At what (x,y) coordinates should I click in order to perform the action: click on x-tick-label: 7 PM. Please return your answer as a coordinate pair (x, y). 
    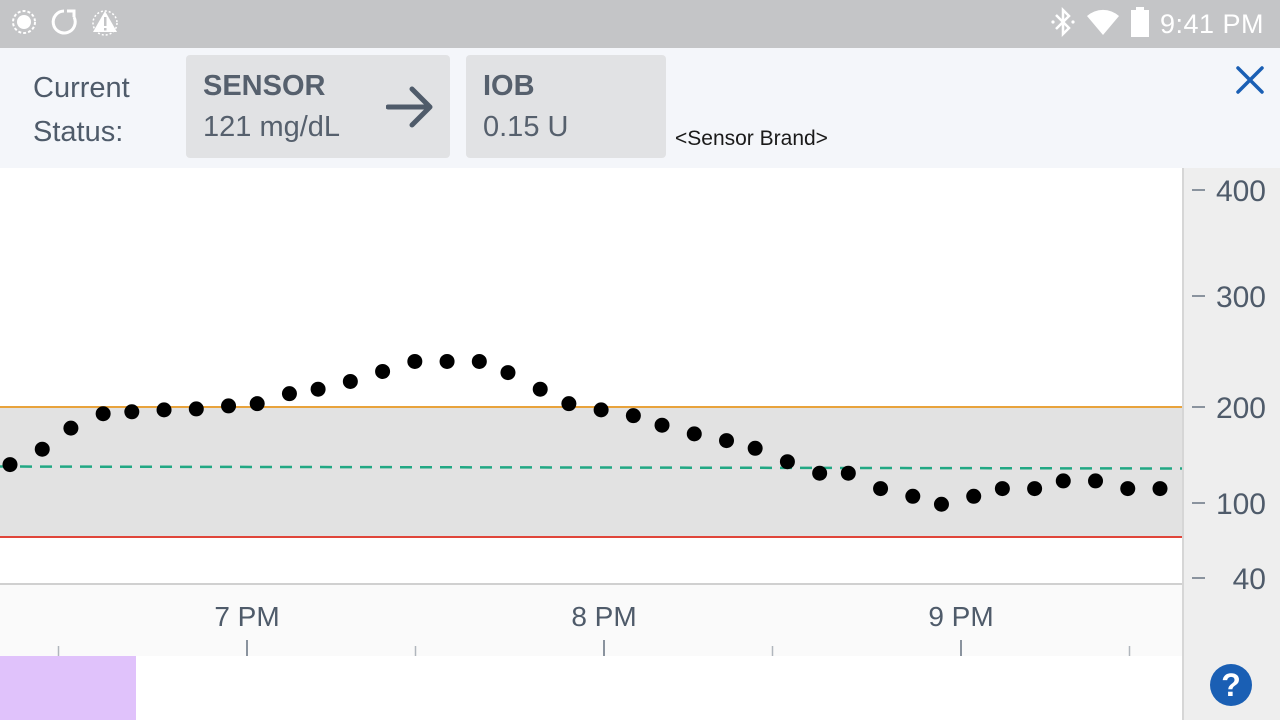
    Looking at the image, I should click on (246, 616).